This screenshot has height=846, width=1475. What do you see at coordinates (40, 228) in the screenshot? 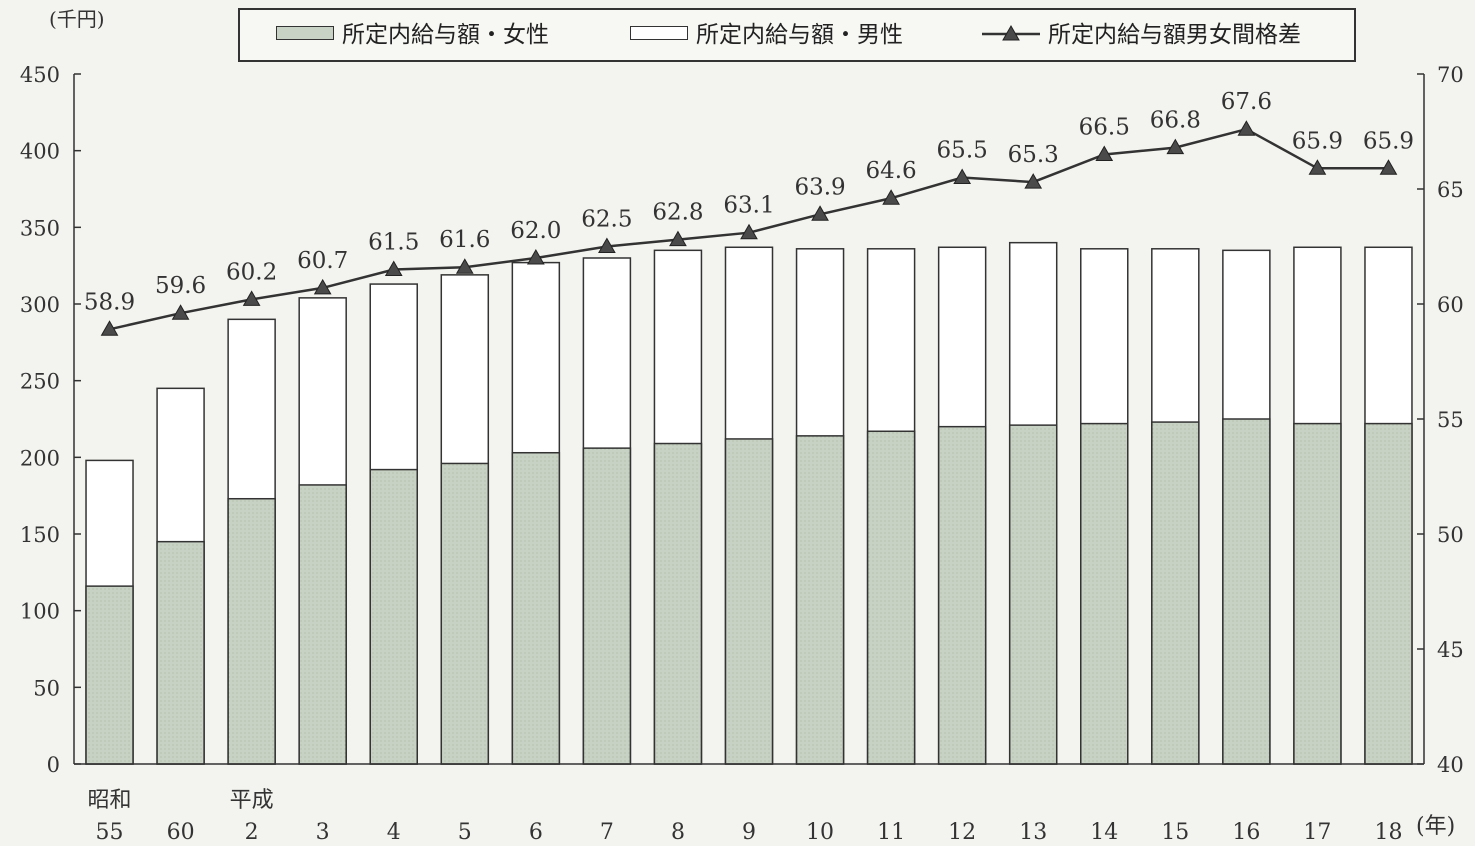
I see `left-tick-label: 350` at bounding box center [40, 228].